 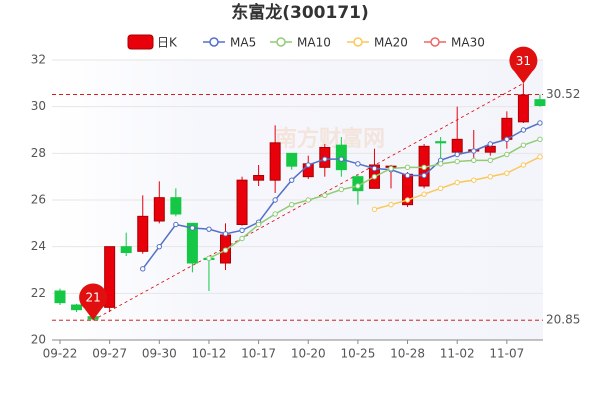 What do you see at coordinates (468, 43) in the screenshot?
I see `legend-label: MA30` at bounding box center [468, 43].